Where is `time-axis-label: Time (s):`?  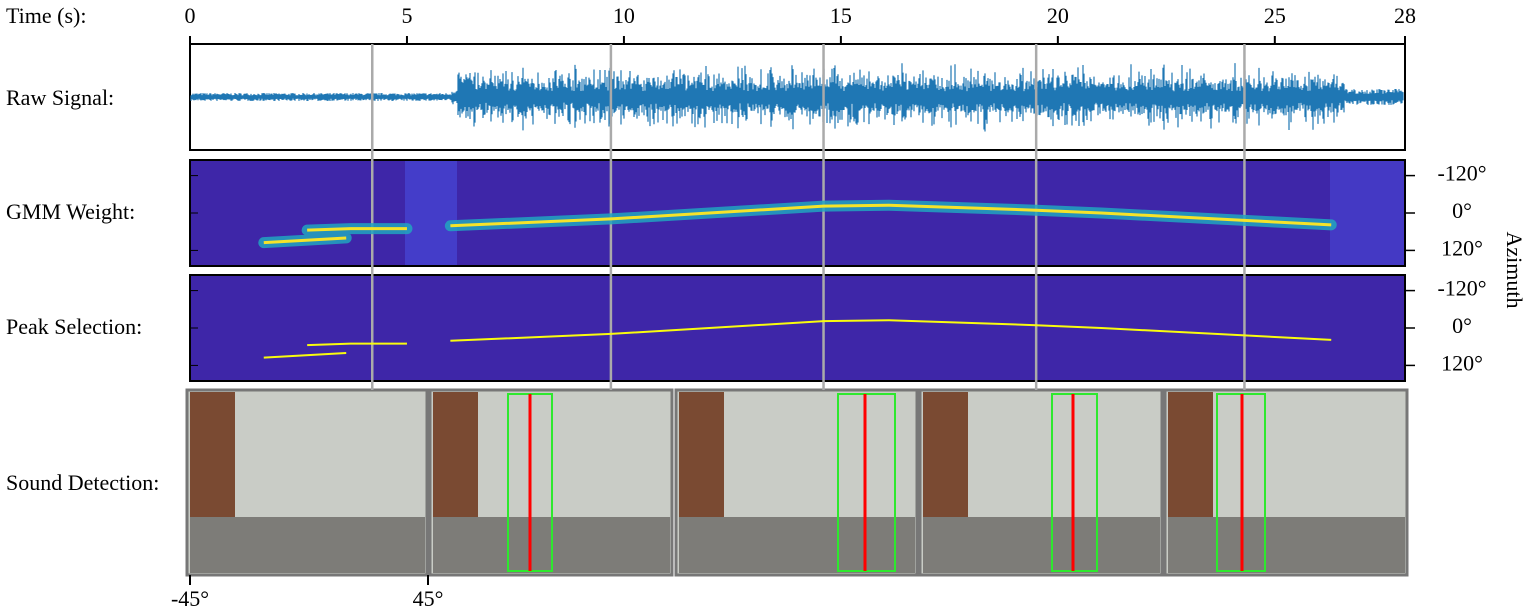 time-axis-label: Time (s): is located at coordinates (46, 15).